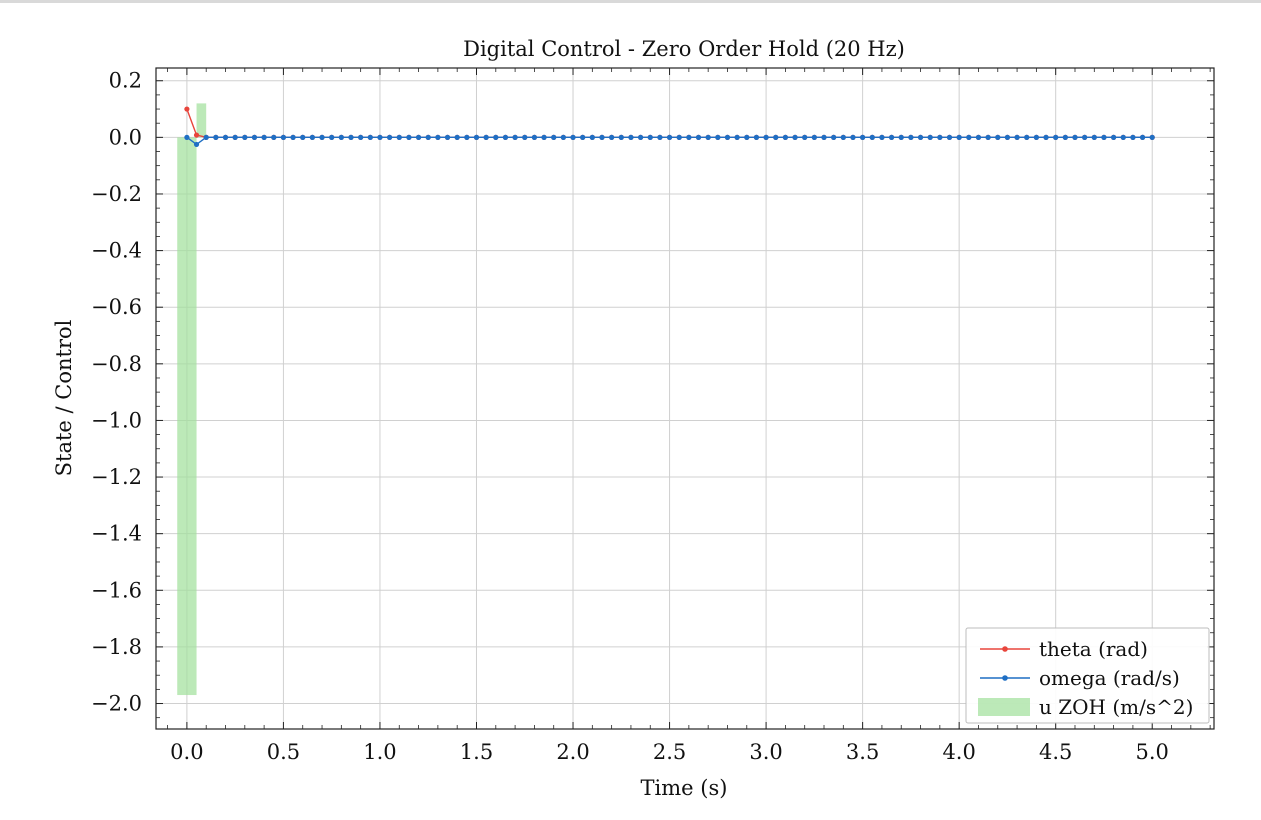 This screenshot has height=820, width=1261. I want to click on x-tick-label: 5.0, so click(1152, 752).